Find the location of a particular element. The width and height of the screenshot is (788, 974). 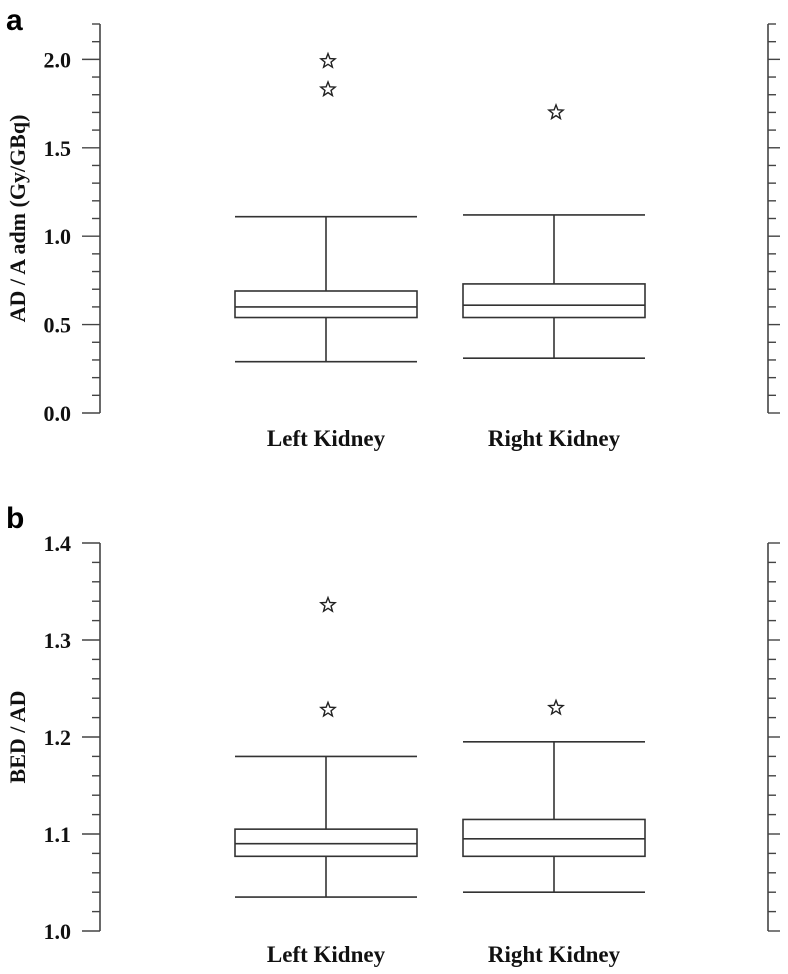

y-tick-label: 2.0 is located at coordinates (58, 59).